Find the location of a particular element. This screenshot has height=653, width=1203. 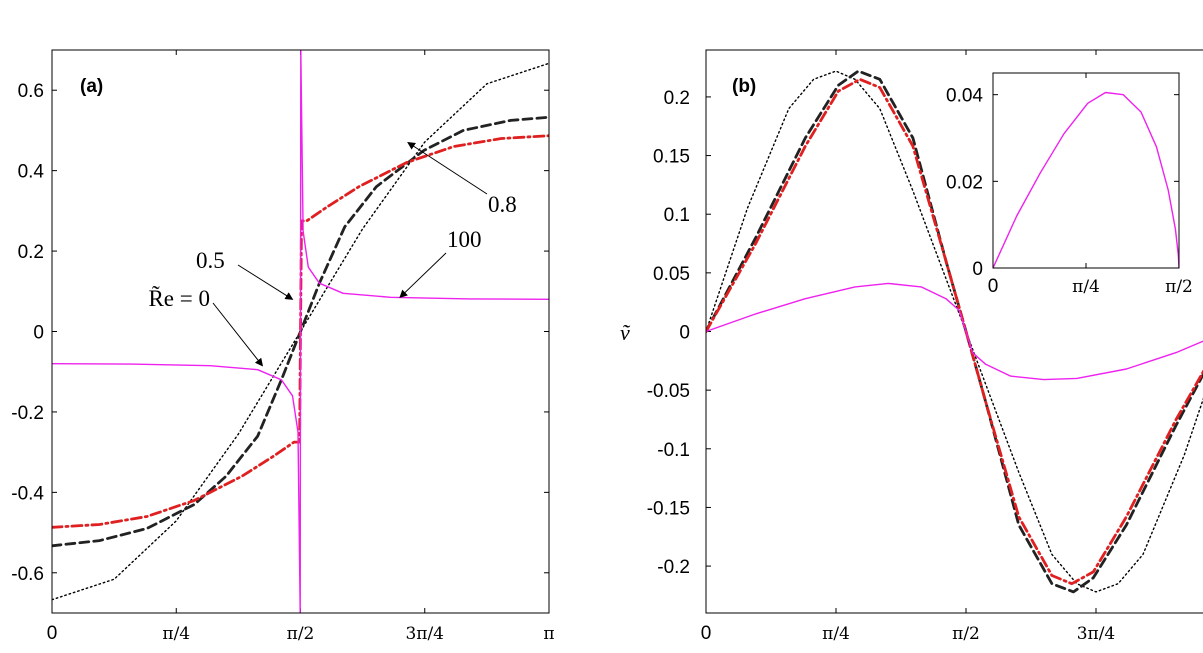

y-tick-label: -0.05 is located at coordinates (668, 391).